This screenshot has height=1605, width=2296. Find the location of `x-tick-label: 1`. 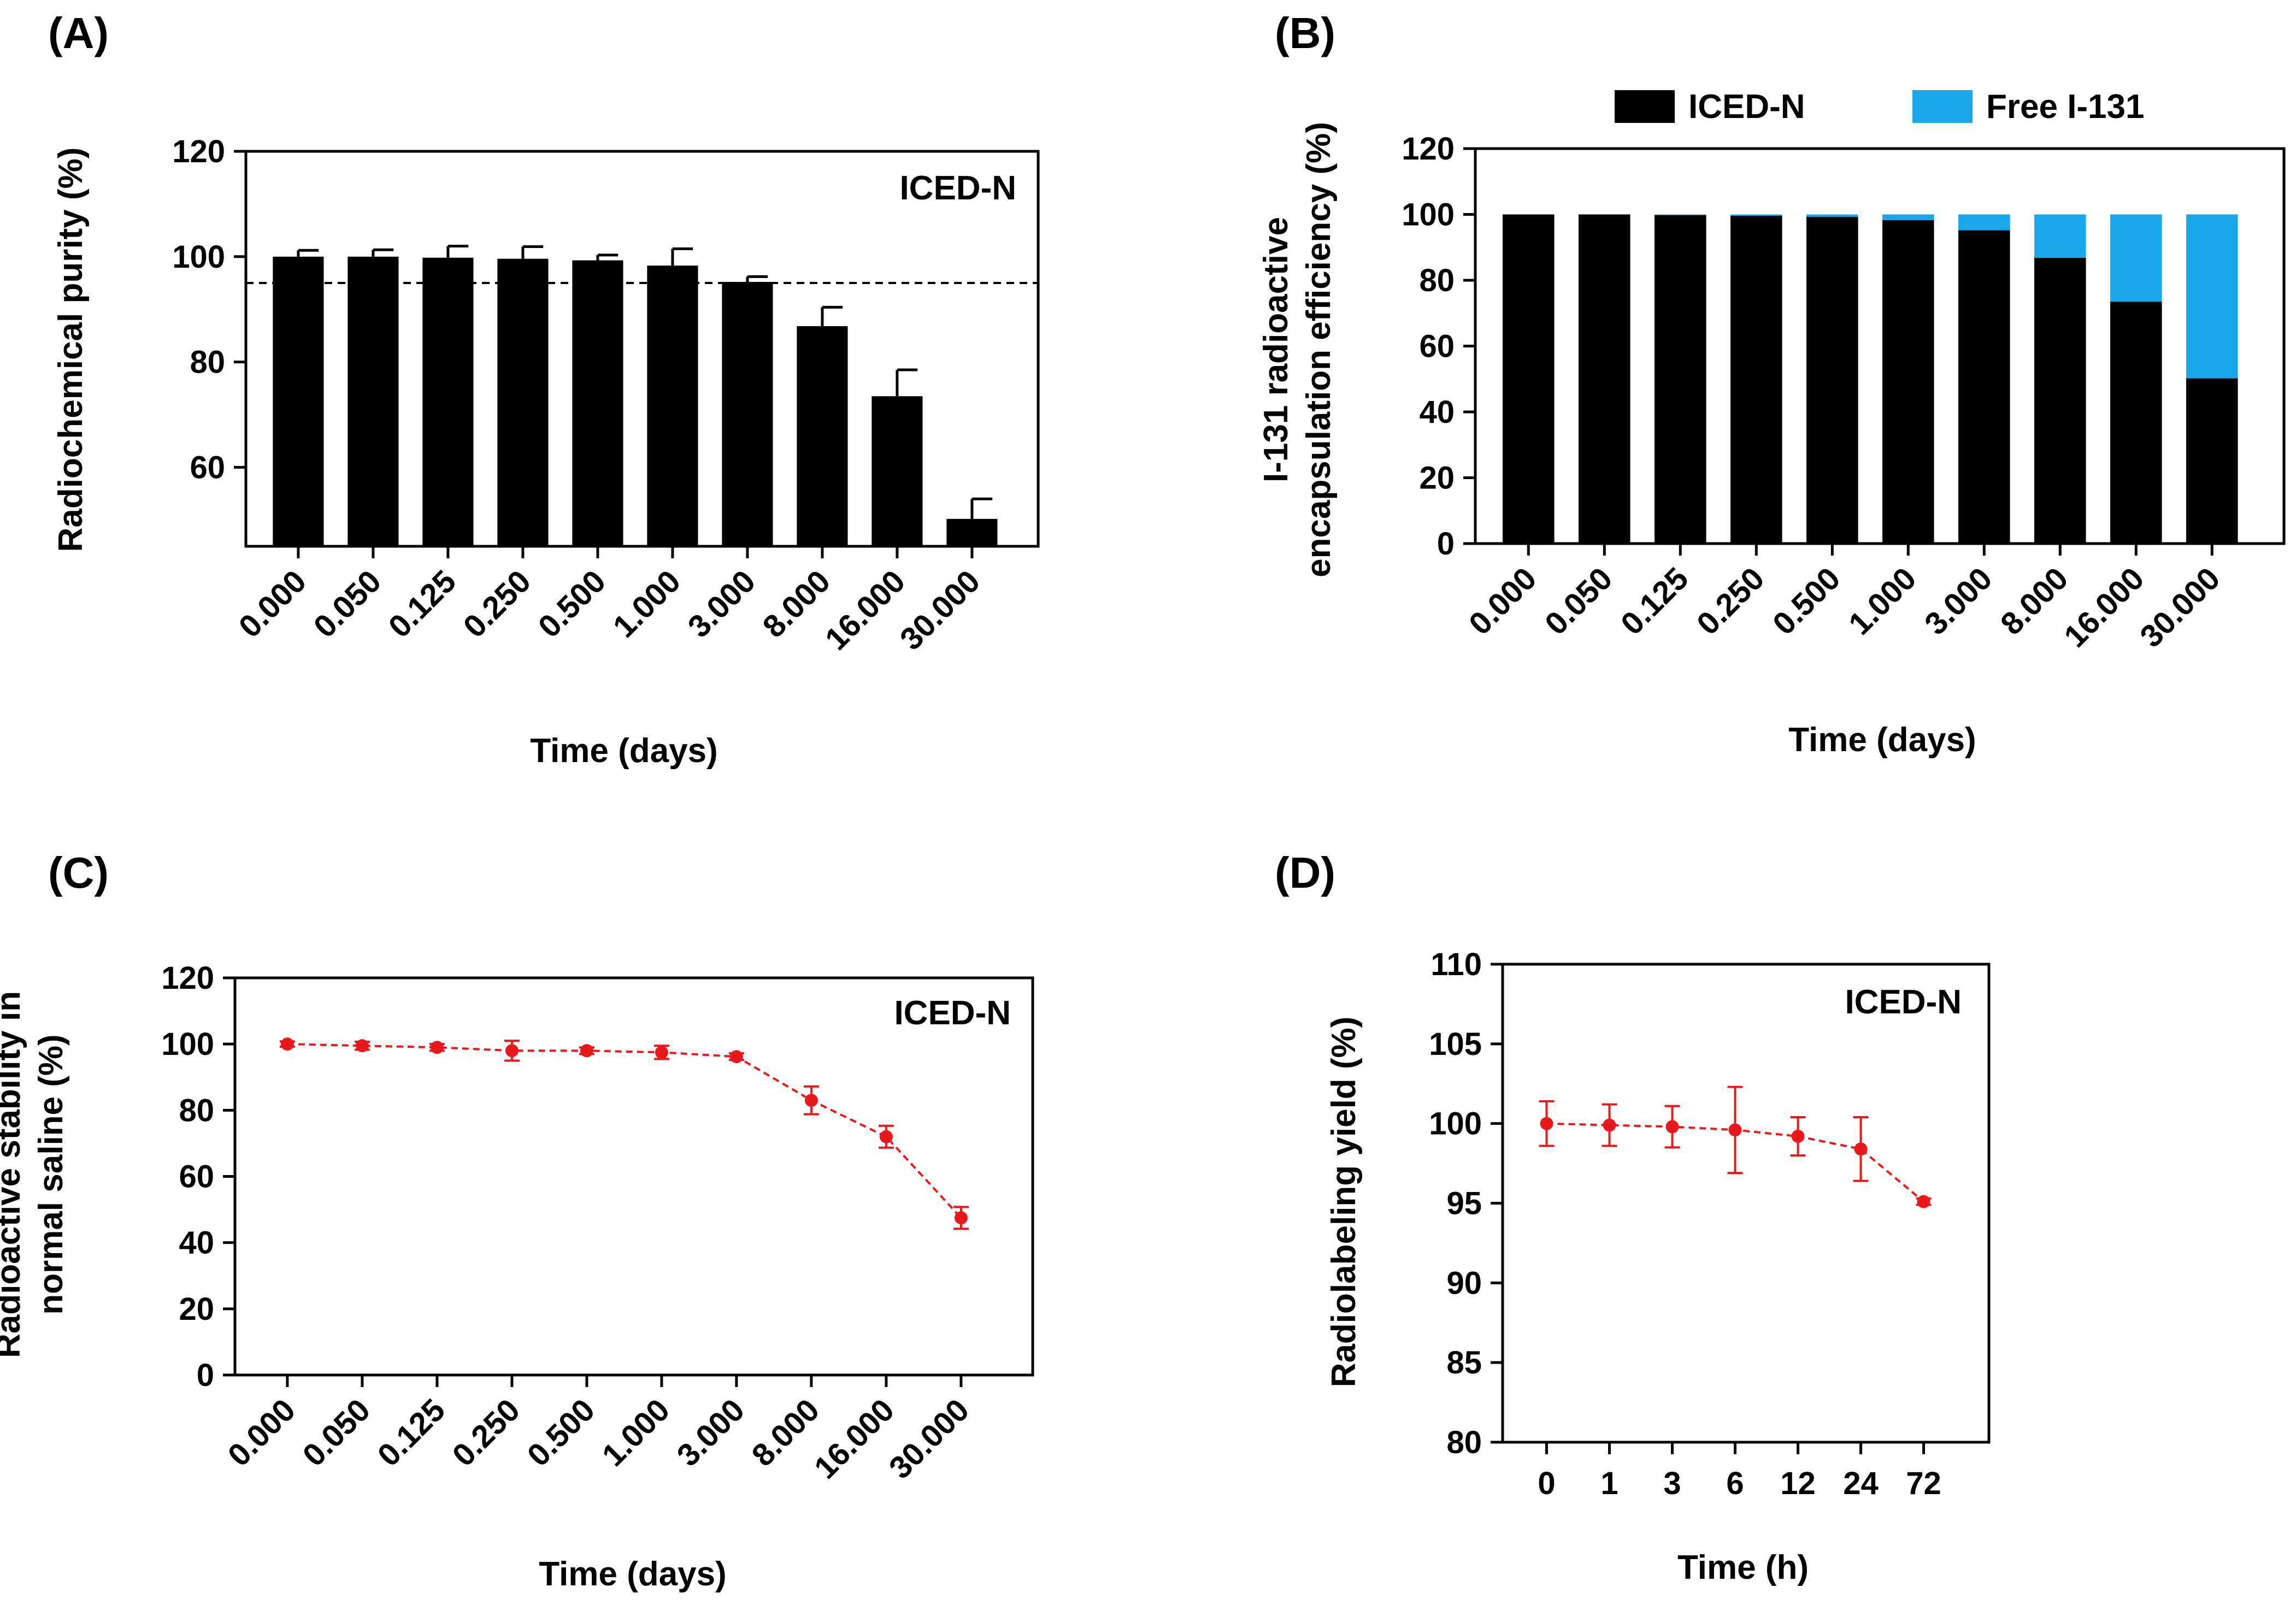

x-tick-label: 1 is located at coordinates (1609, 1483).